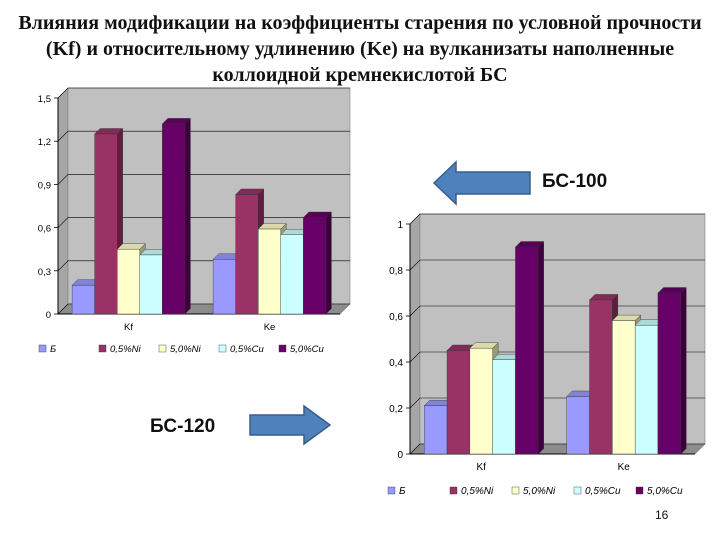  What do you see at coordinates (575, 181) in the screenshot?
I see `label-bs100: БС-100` at bounding box center [575, 181].